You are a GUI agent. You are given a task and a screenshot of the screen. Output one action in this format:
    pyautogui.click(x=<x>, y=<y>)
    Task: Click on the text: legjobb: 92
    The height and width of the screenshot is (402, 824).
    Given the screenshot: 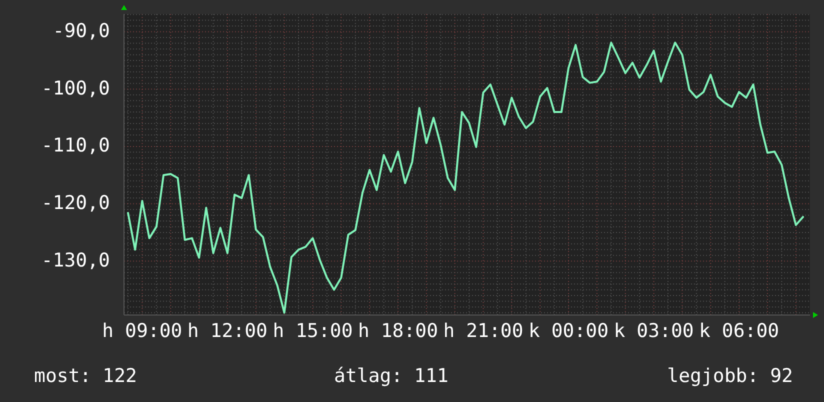 What is the action you would take?
    pyautogui.click(x=730, y=376)
    